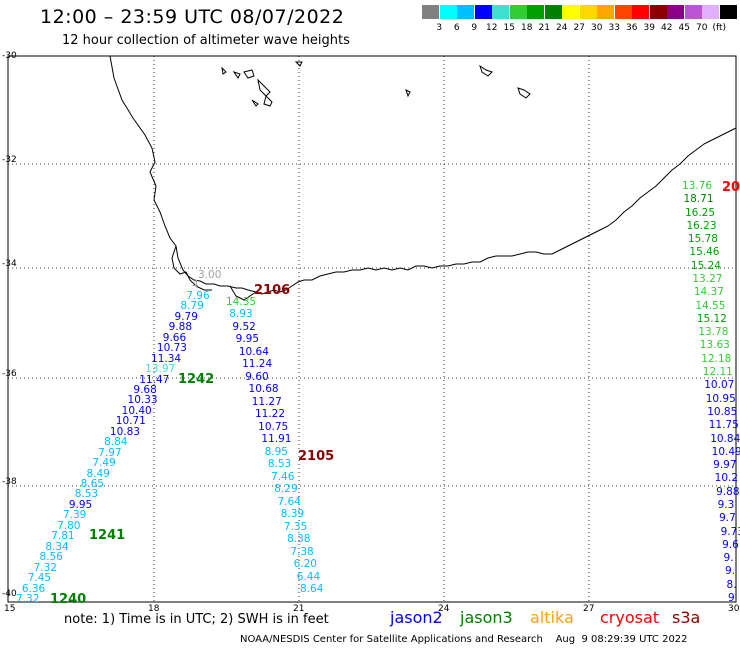 Image resolution: width=740 pixels, height=650 pixels. I want to click on east-track-swh-label: 7.64, so click(289, 501).